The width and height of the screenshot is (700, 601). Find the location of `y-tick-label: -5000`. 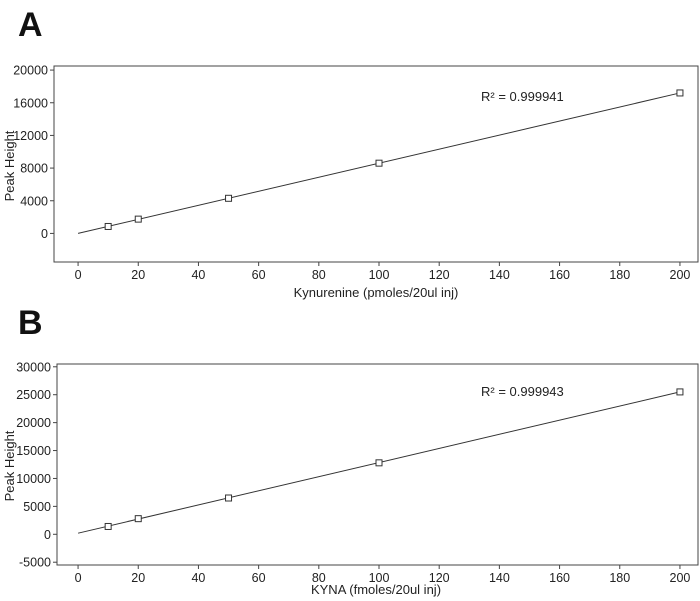

y-tick-label: -5000 is located at coordinates (35, 563).